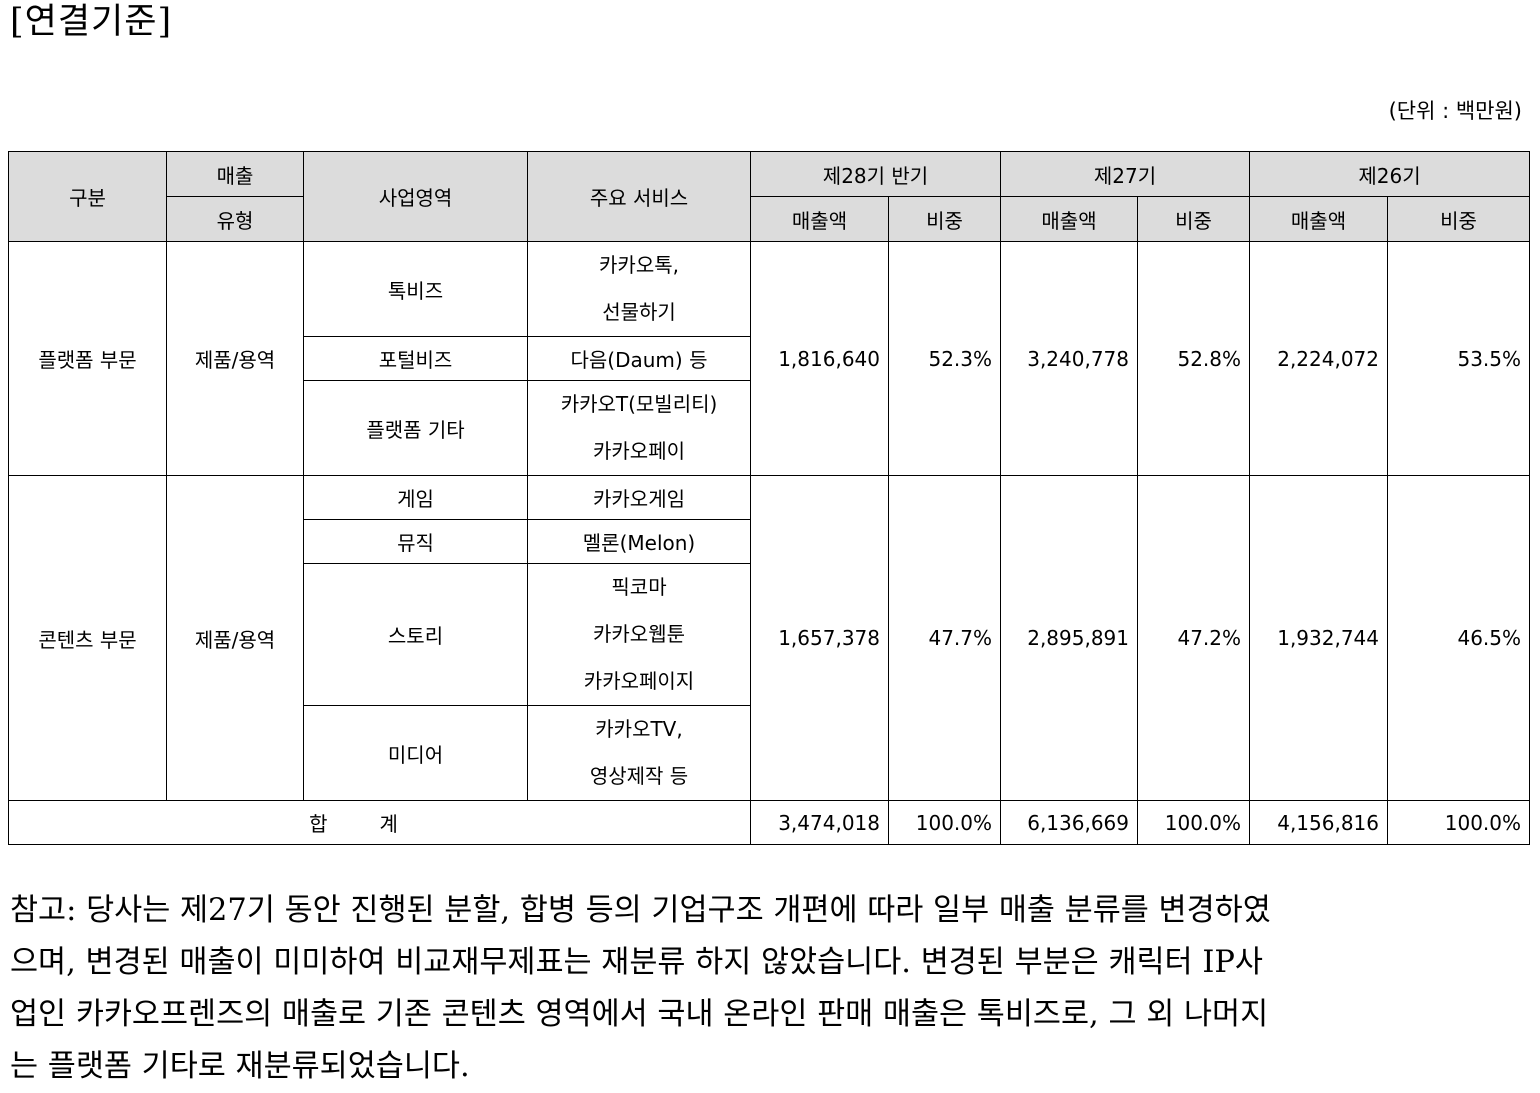  What do you see at coordinates (415, 634) in the screenshot?
I see `content-area-story: 스토리` at bounding box center [415, 634].